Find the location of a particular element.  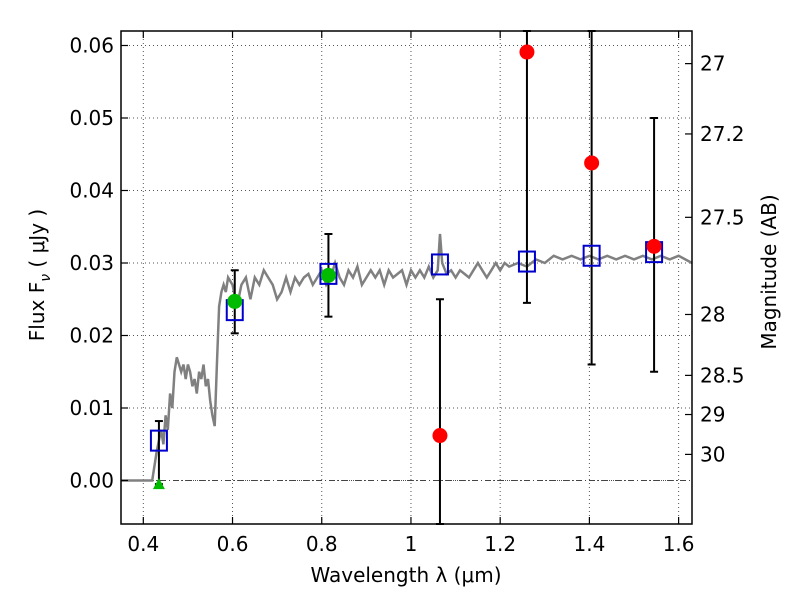

y2-tick-label: 27.5 is located at coordinates (722, 217).